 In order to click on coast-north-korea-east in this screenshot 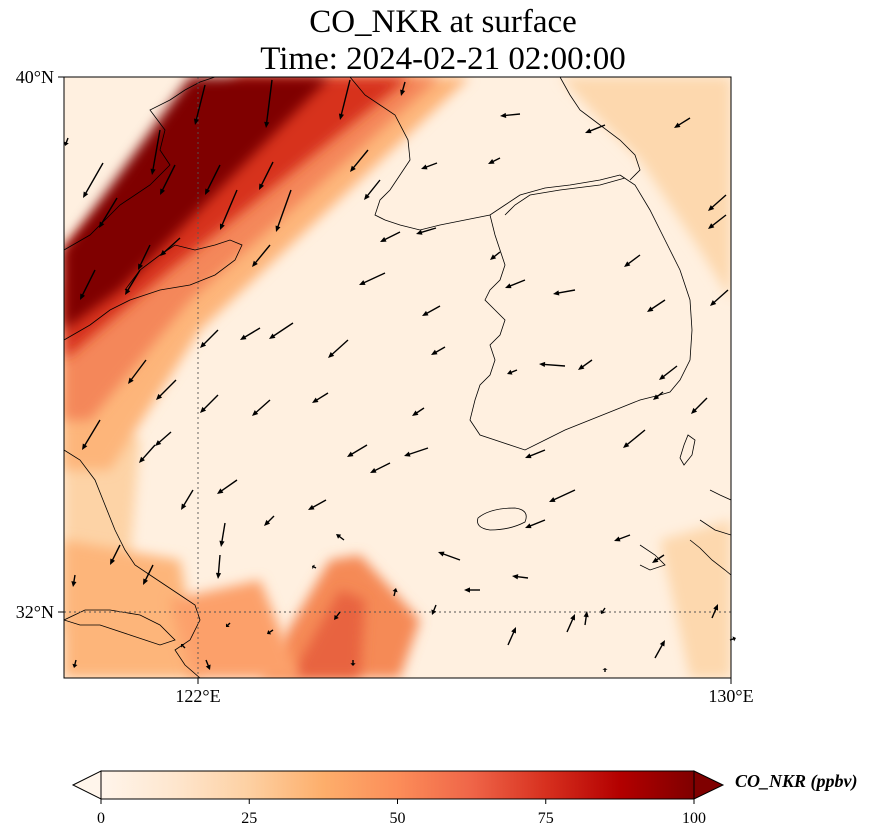, I will do `click(600, 129)`.